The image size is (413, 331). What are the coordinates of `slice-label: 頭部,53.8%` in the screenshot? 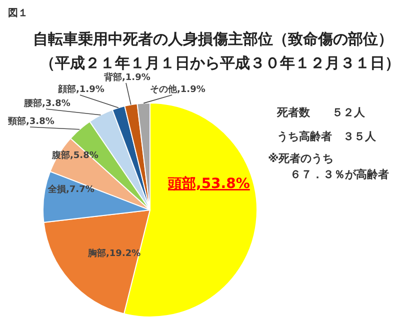 It's located at (208, 183).